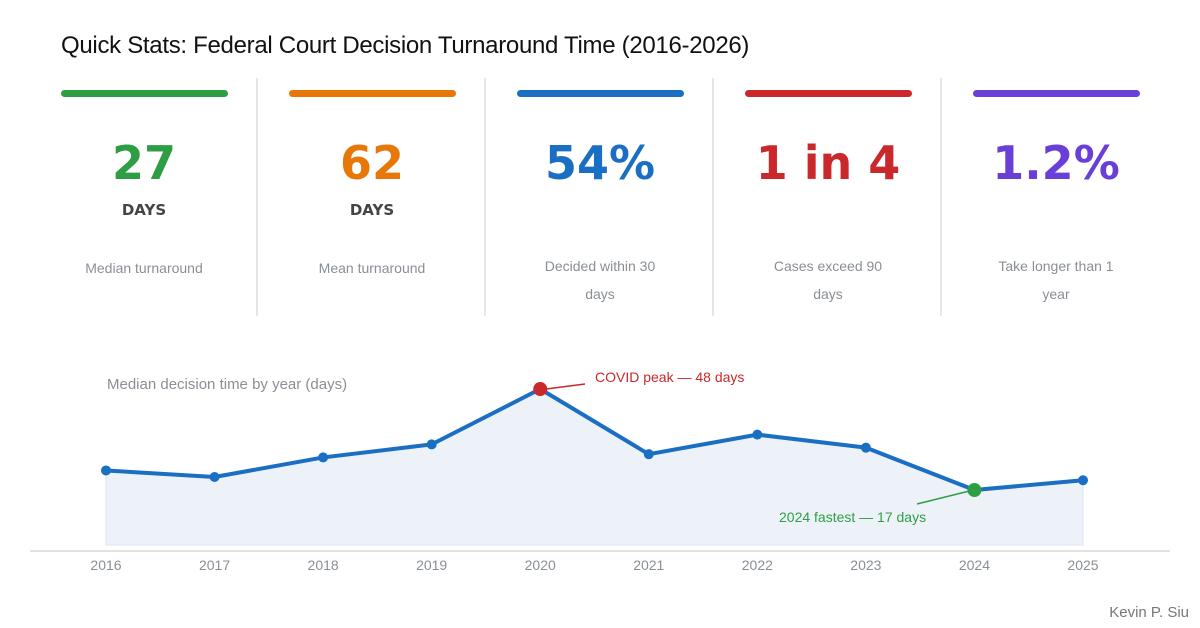 Image resolution: width=1200 pixels, height=628 pixels. Describe the element at coordinates (600, 198) in the screenshot. I see `stat-card: 54% Decided within 30 days` at that location.